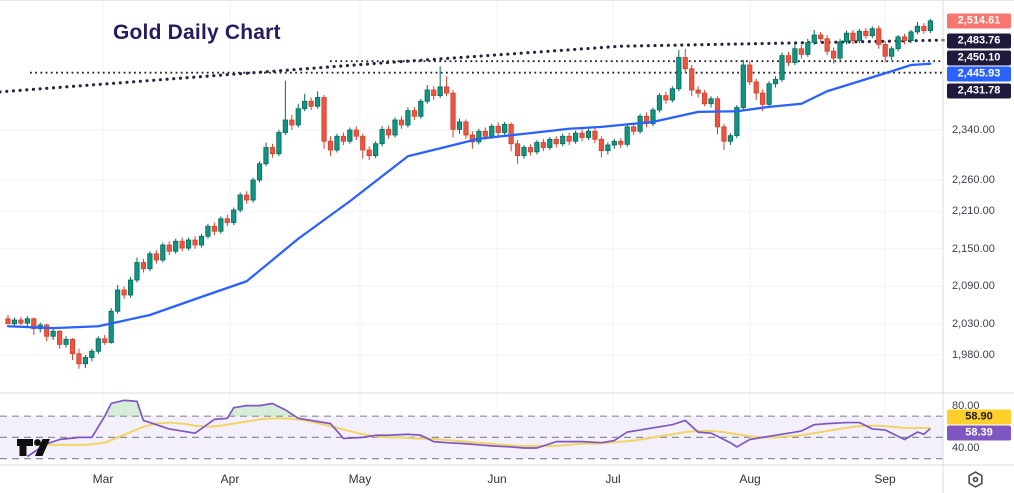 The image size is (1014, 493). I want to click on price-label-last-price: 2,514.61, so click(979, 21).